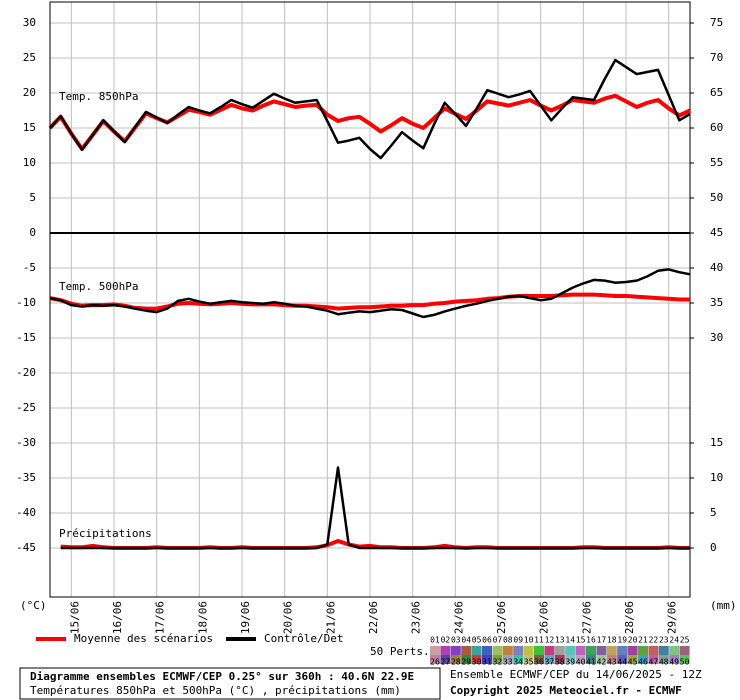  I want to click on pert-label: 40, so click(581, 662).